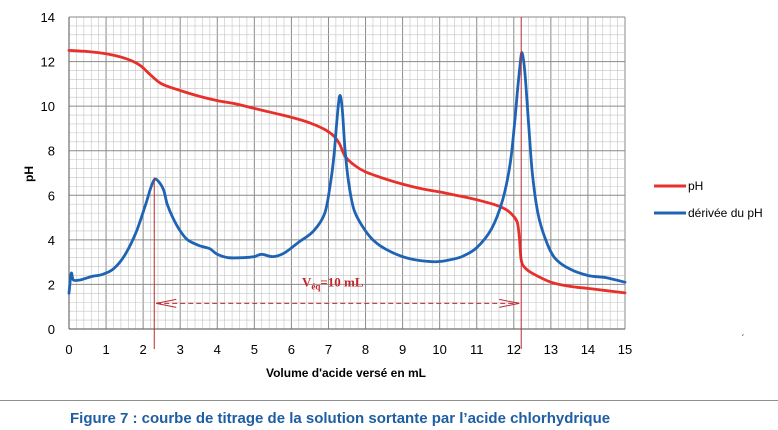  Describe the element at coordinates (254, 349) in the screenshot. I see `x-tick-label: 5` at that location.